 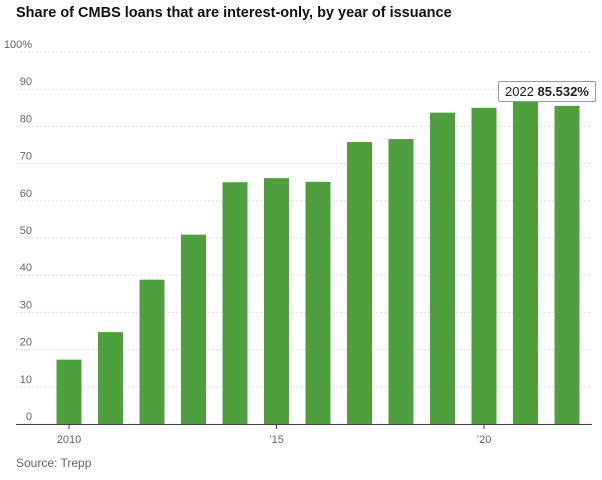 What do you see at coordinates (276, 440) in the screenshot?
I see `x-tick-label: ’15` at bounding box center [276, 440].